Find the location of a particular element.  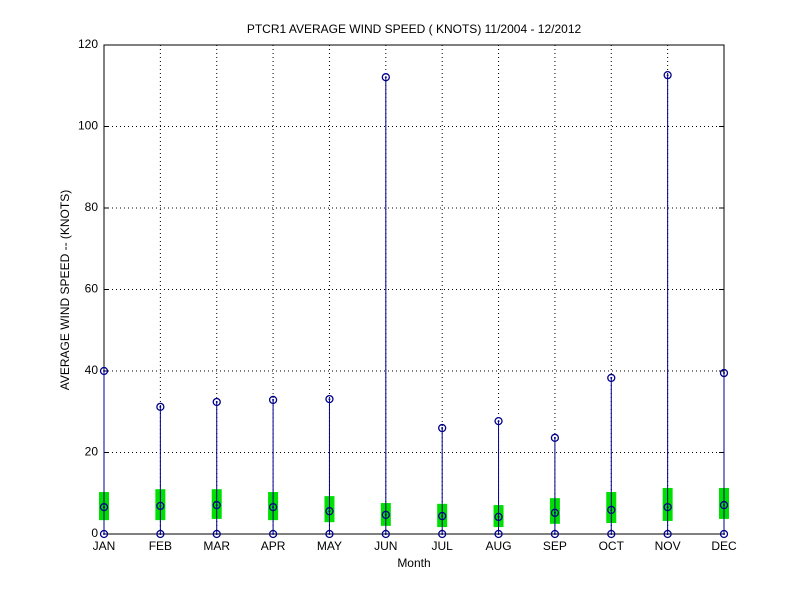

y-tick-label: 40 is located at coordinates (92, 370).